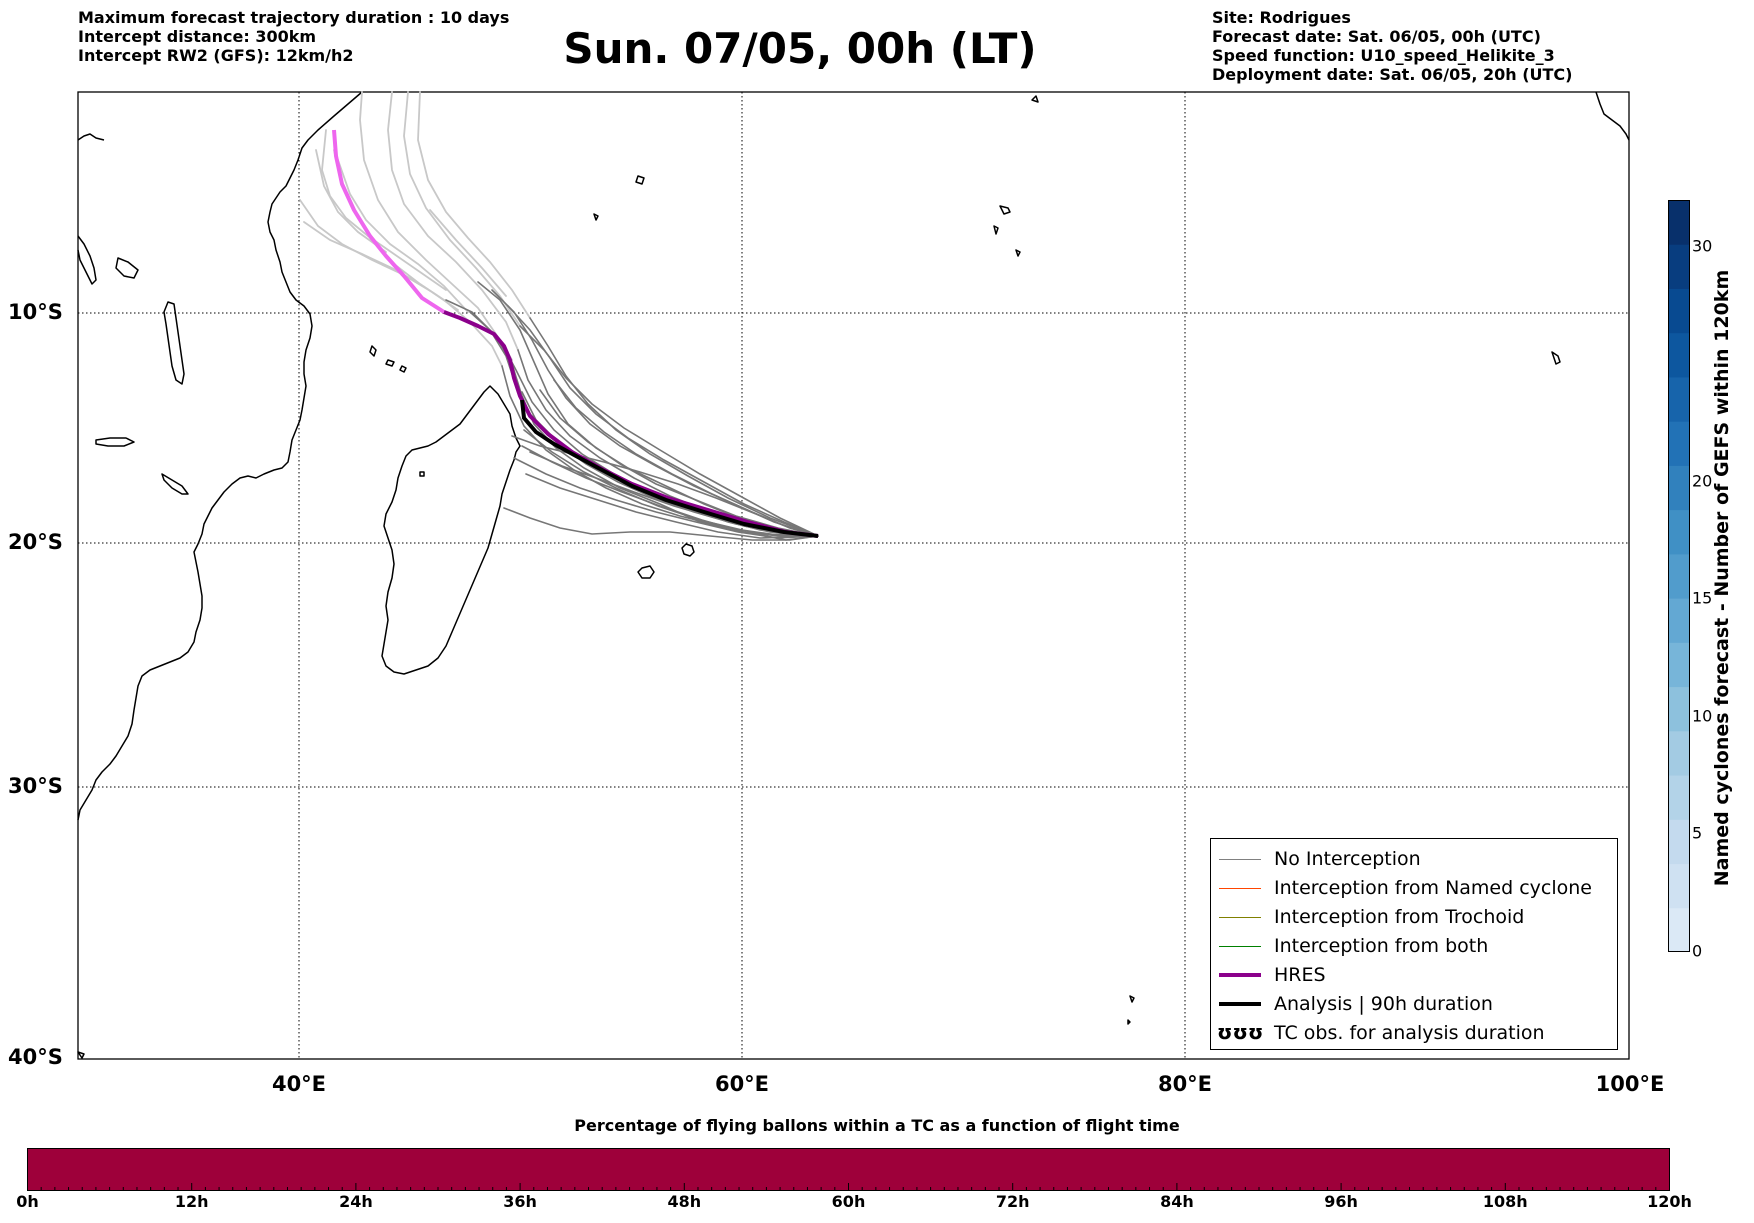 The width and height of the screenshot is (1754, 1223). I want to click on time-bar-tick-label: 96h, so click(1341, 1201).